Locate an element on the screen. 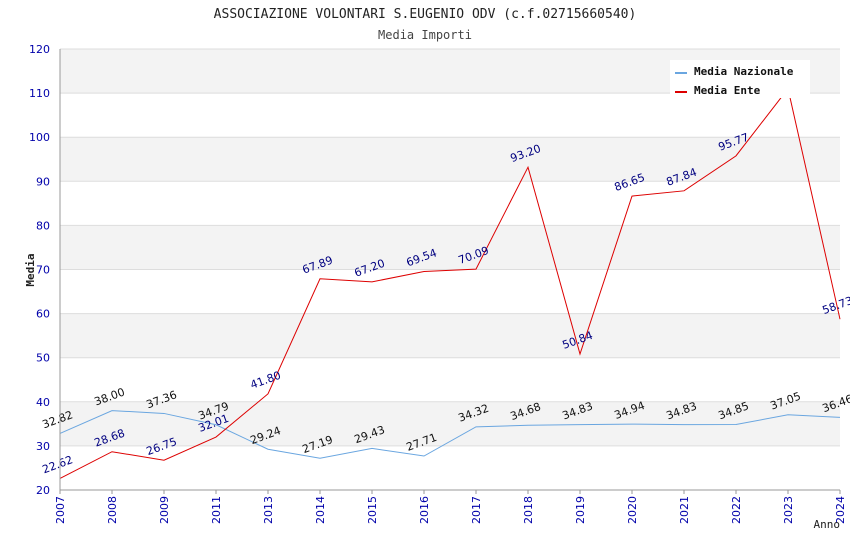  y-tick-label: 50 is located at coordinates (43, 358).